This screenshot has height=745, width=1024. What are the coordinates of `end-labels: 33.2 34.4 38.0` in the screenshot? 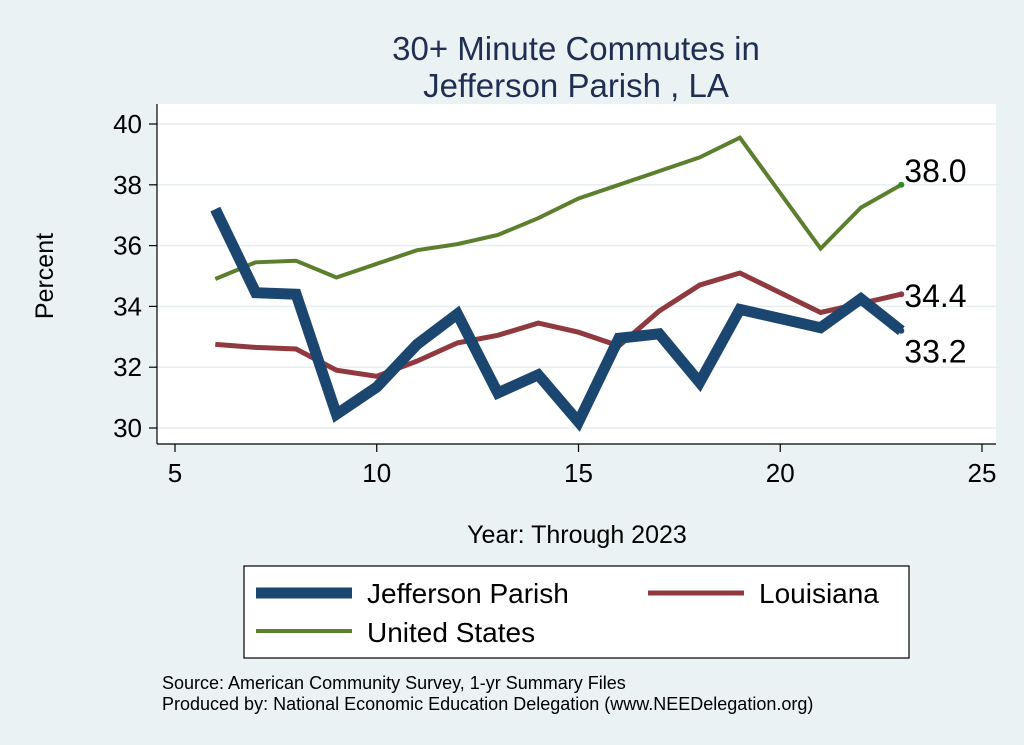 It's located at (932, 261).